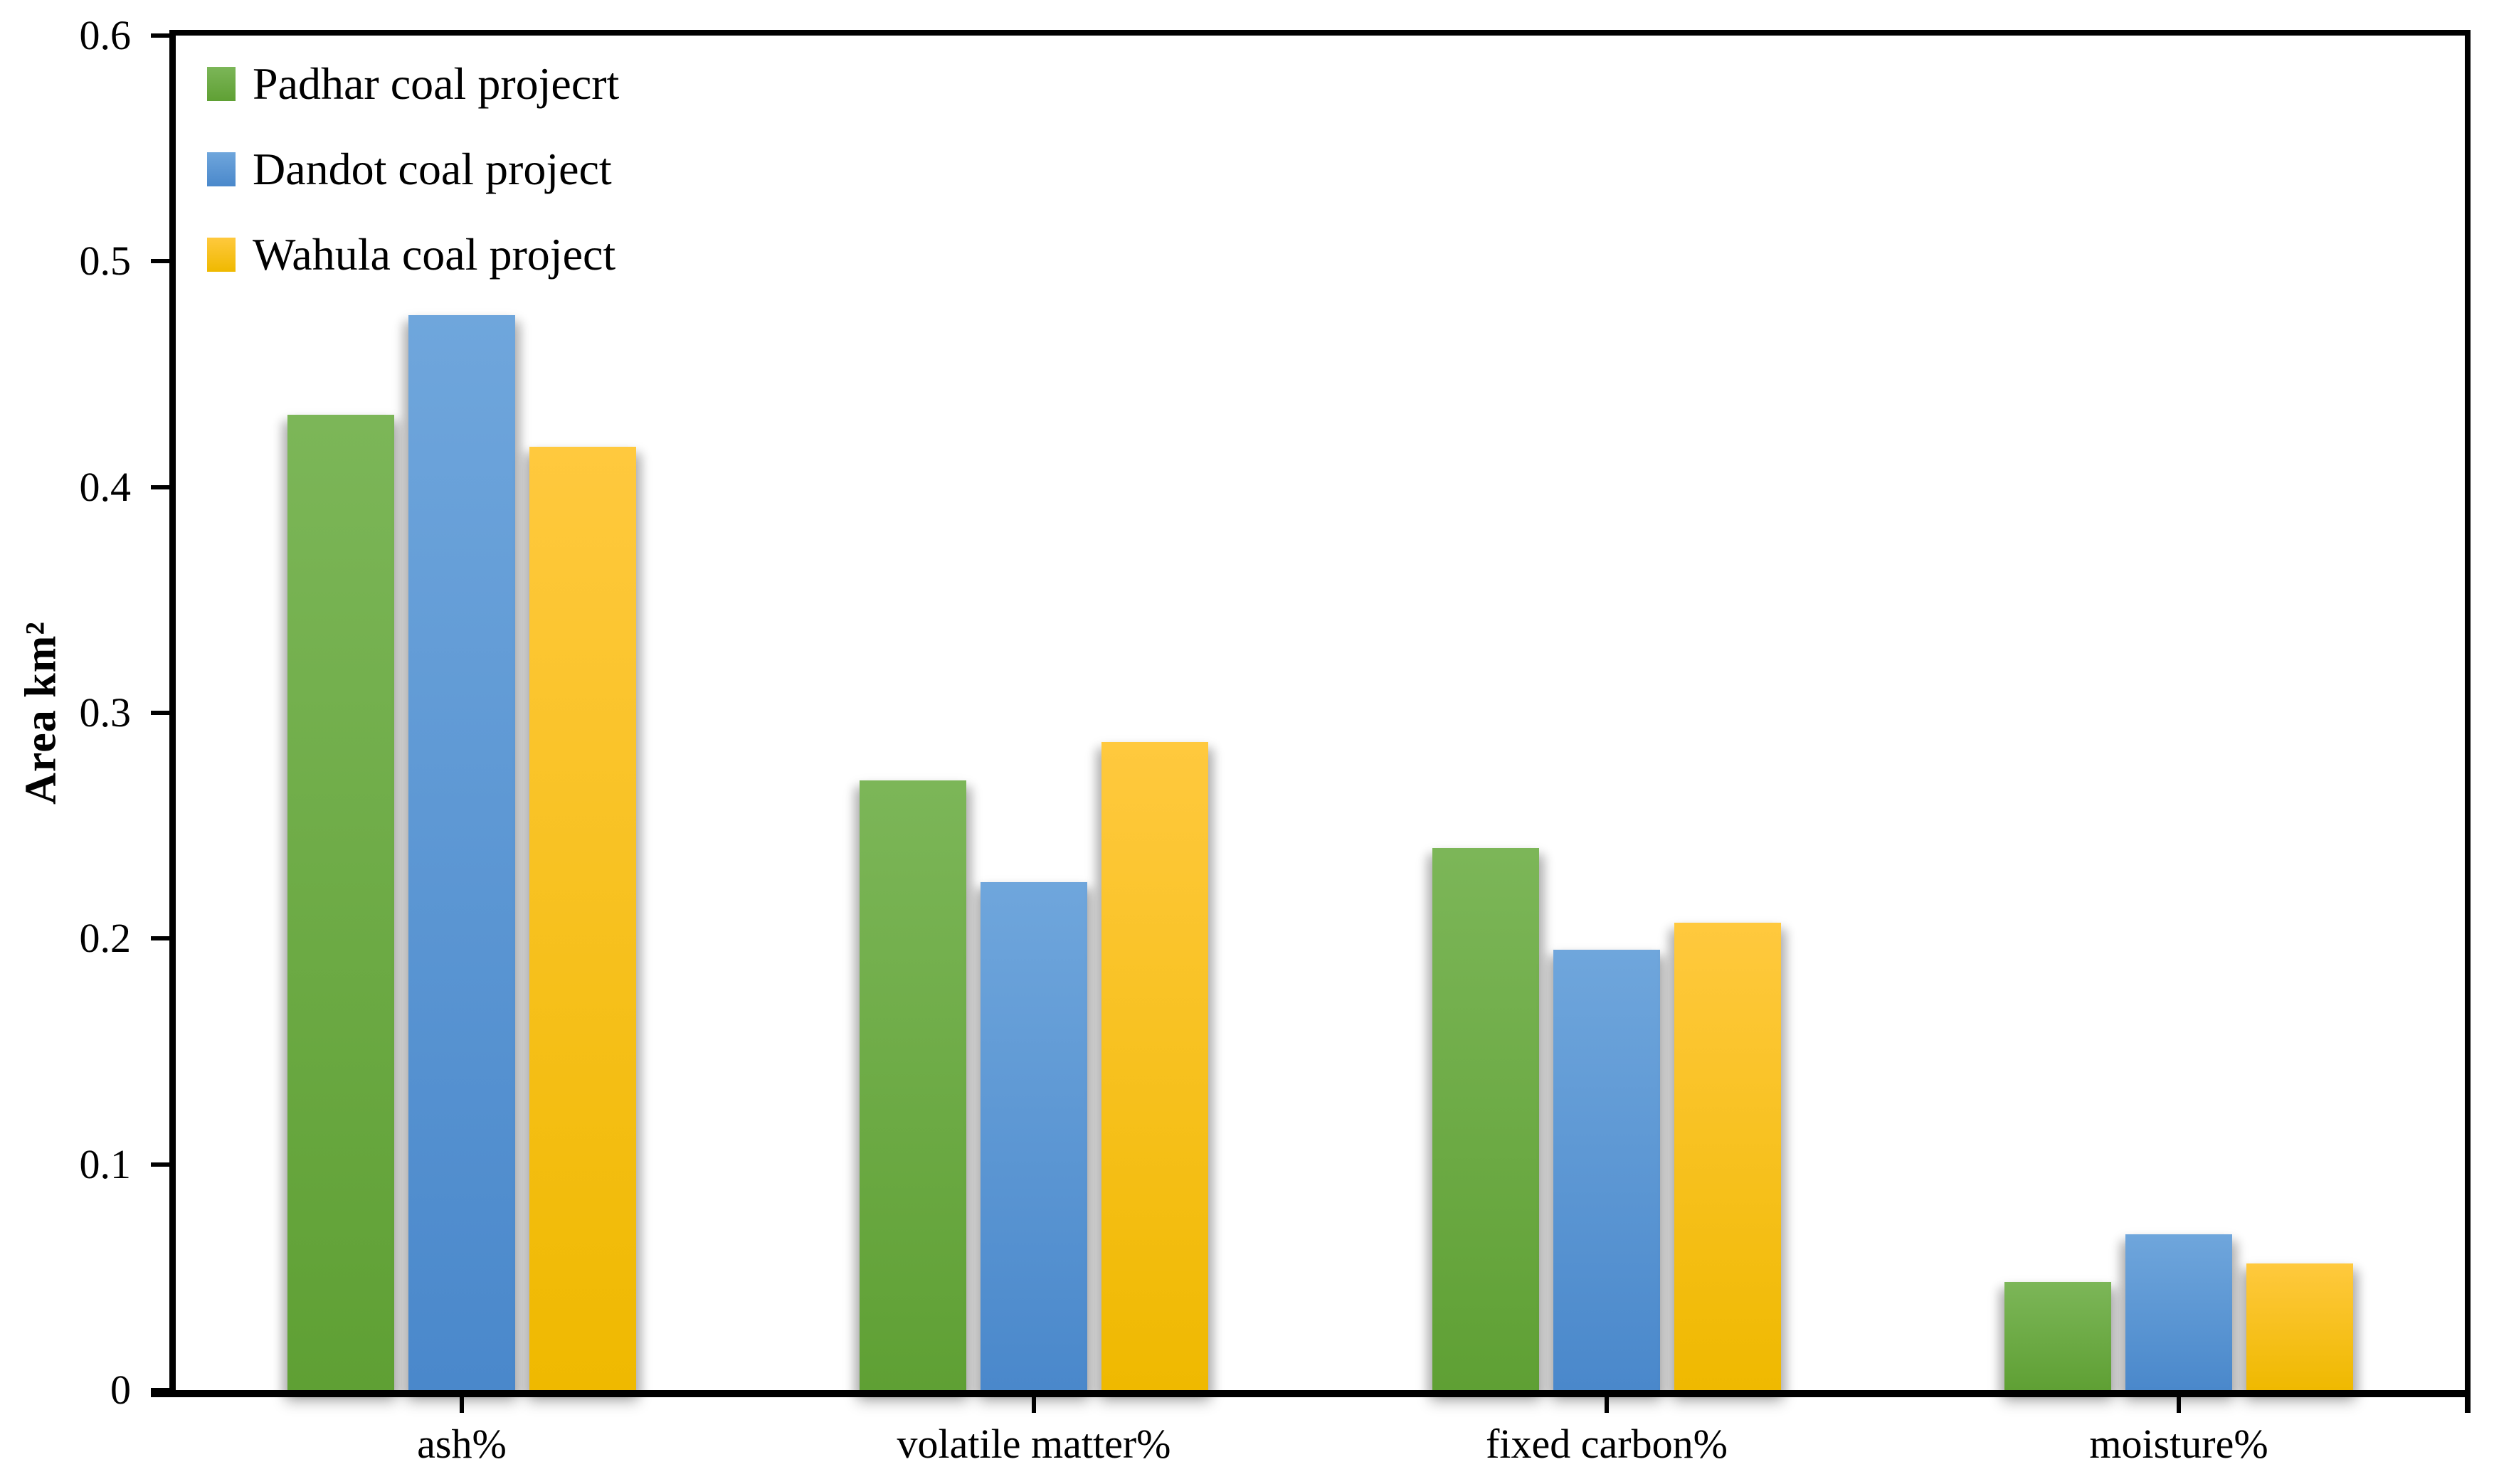 The image size is (2494, 1484). I want to click on bar-series2-moisture, so click(2178, 1312).